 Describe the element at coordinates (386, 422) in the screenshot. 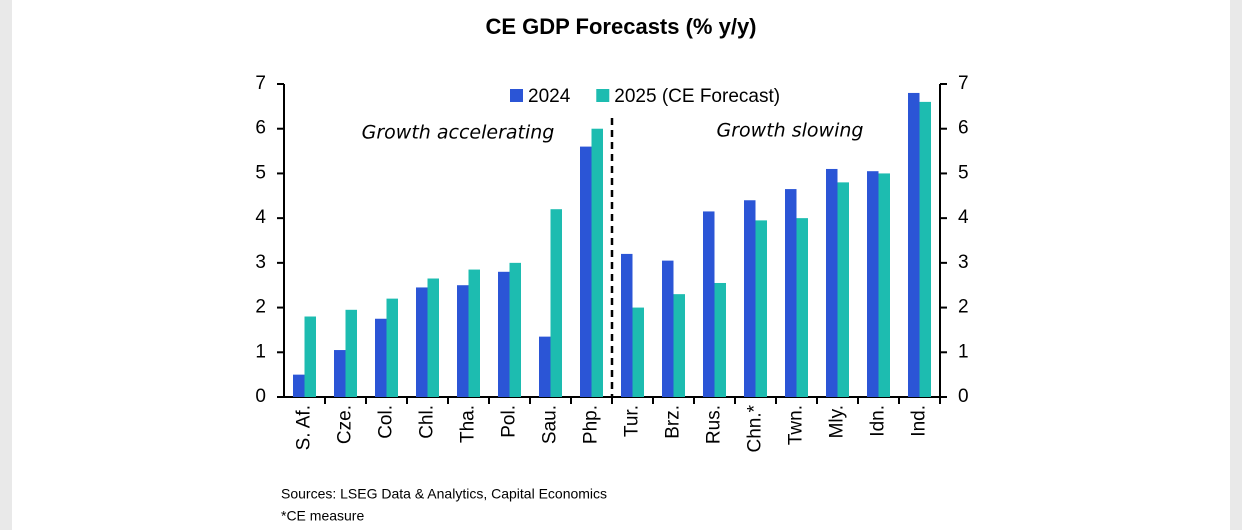

I see `x-tick-label: Col.` at that location.